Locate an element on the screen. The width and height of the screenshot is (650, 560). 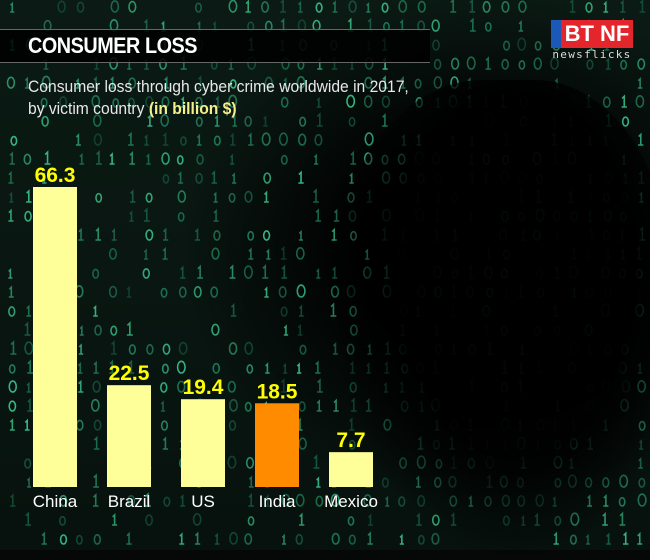
category-label: Mexico is located at coordinates (351, 501).